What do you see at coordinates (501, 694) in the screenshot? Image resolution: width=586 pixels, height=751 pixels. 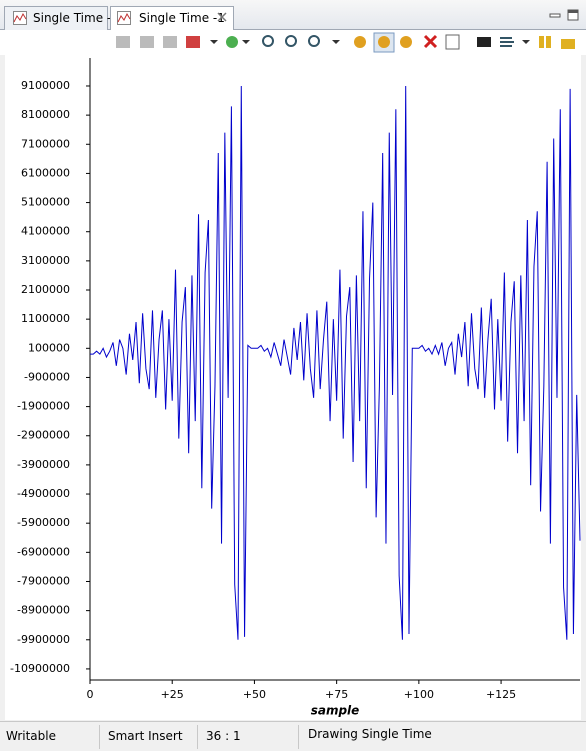 I see `x-tick-label: +125` at bounding box center [501, 694].